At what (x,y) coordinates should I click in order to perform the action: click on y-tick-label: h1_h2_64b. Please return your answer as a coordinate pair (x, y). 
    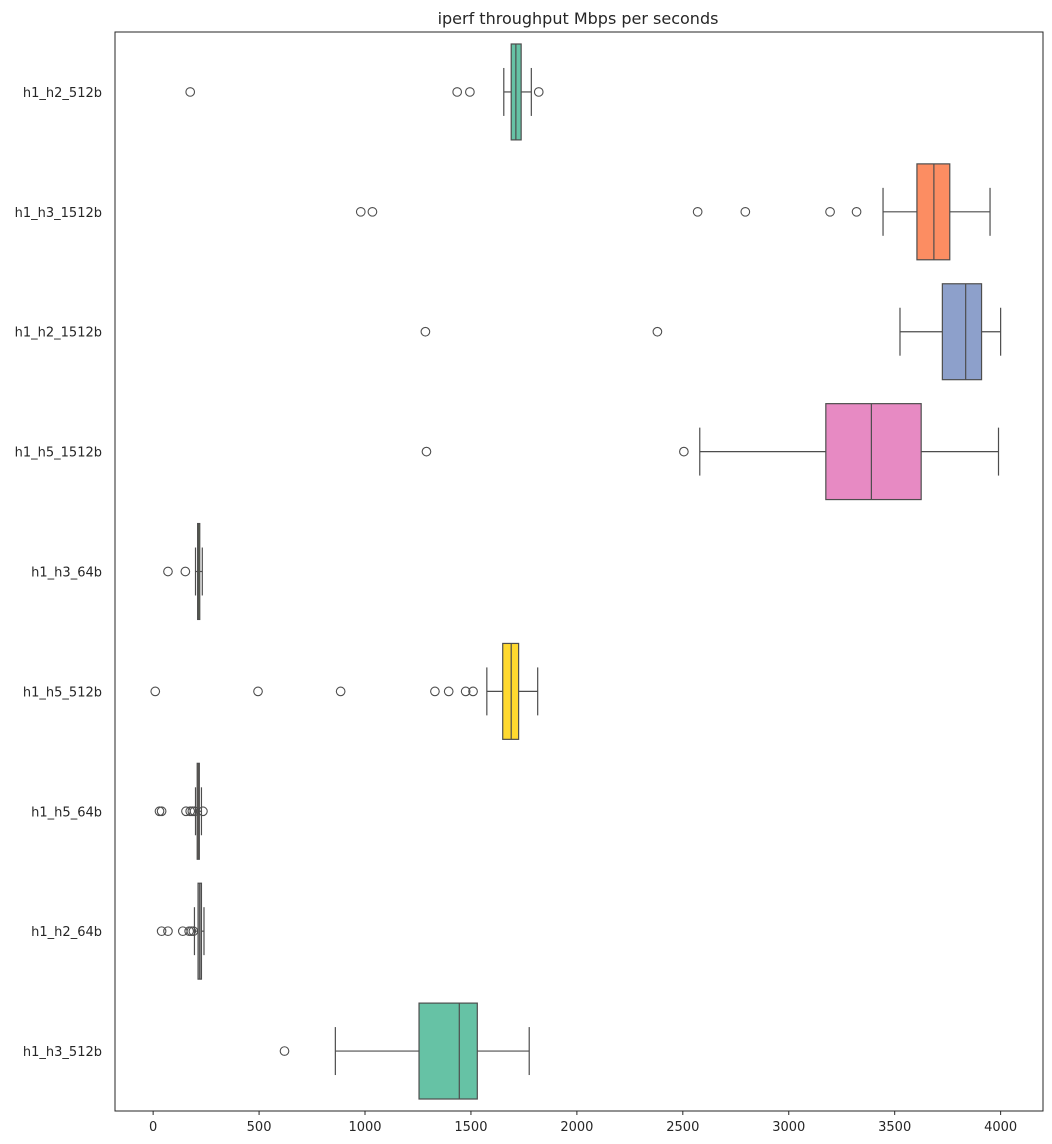
    Looking at the image, I should click on (66, 932).